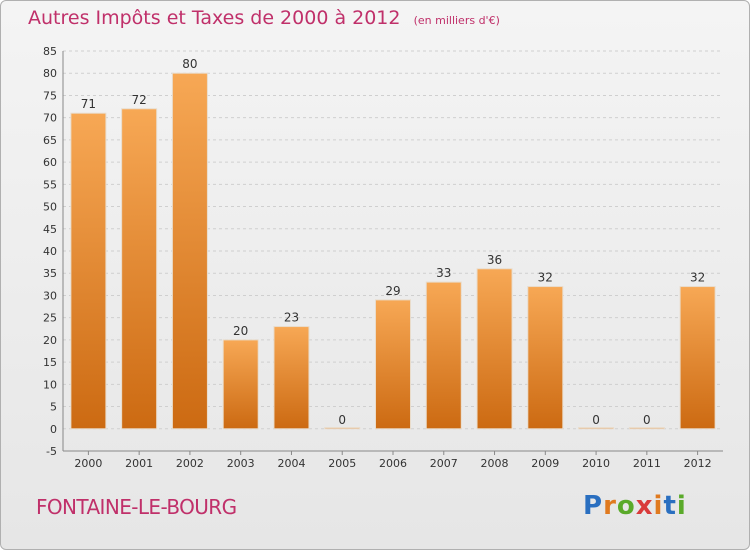  I want to click on bar-2004, so click(291, 378).